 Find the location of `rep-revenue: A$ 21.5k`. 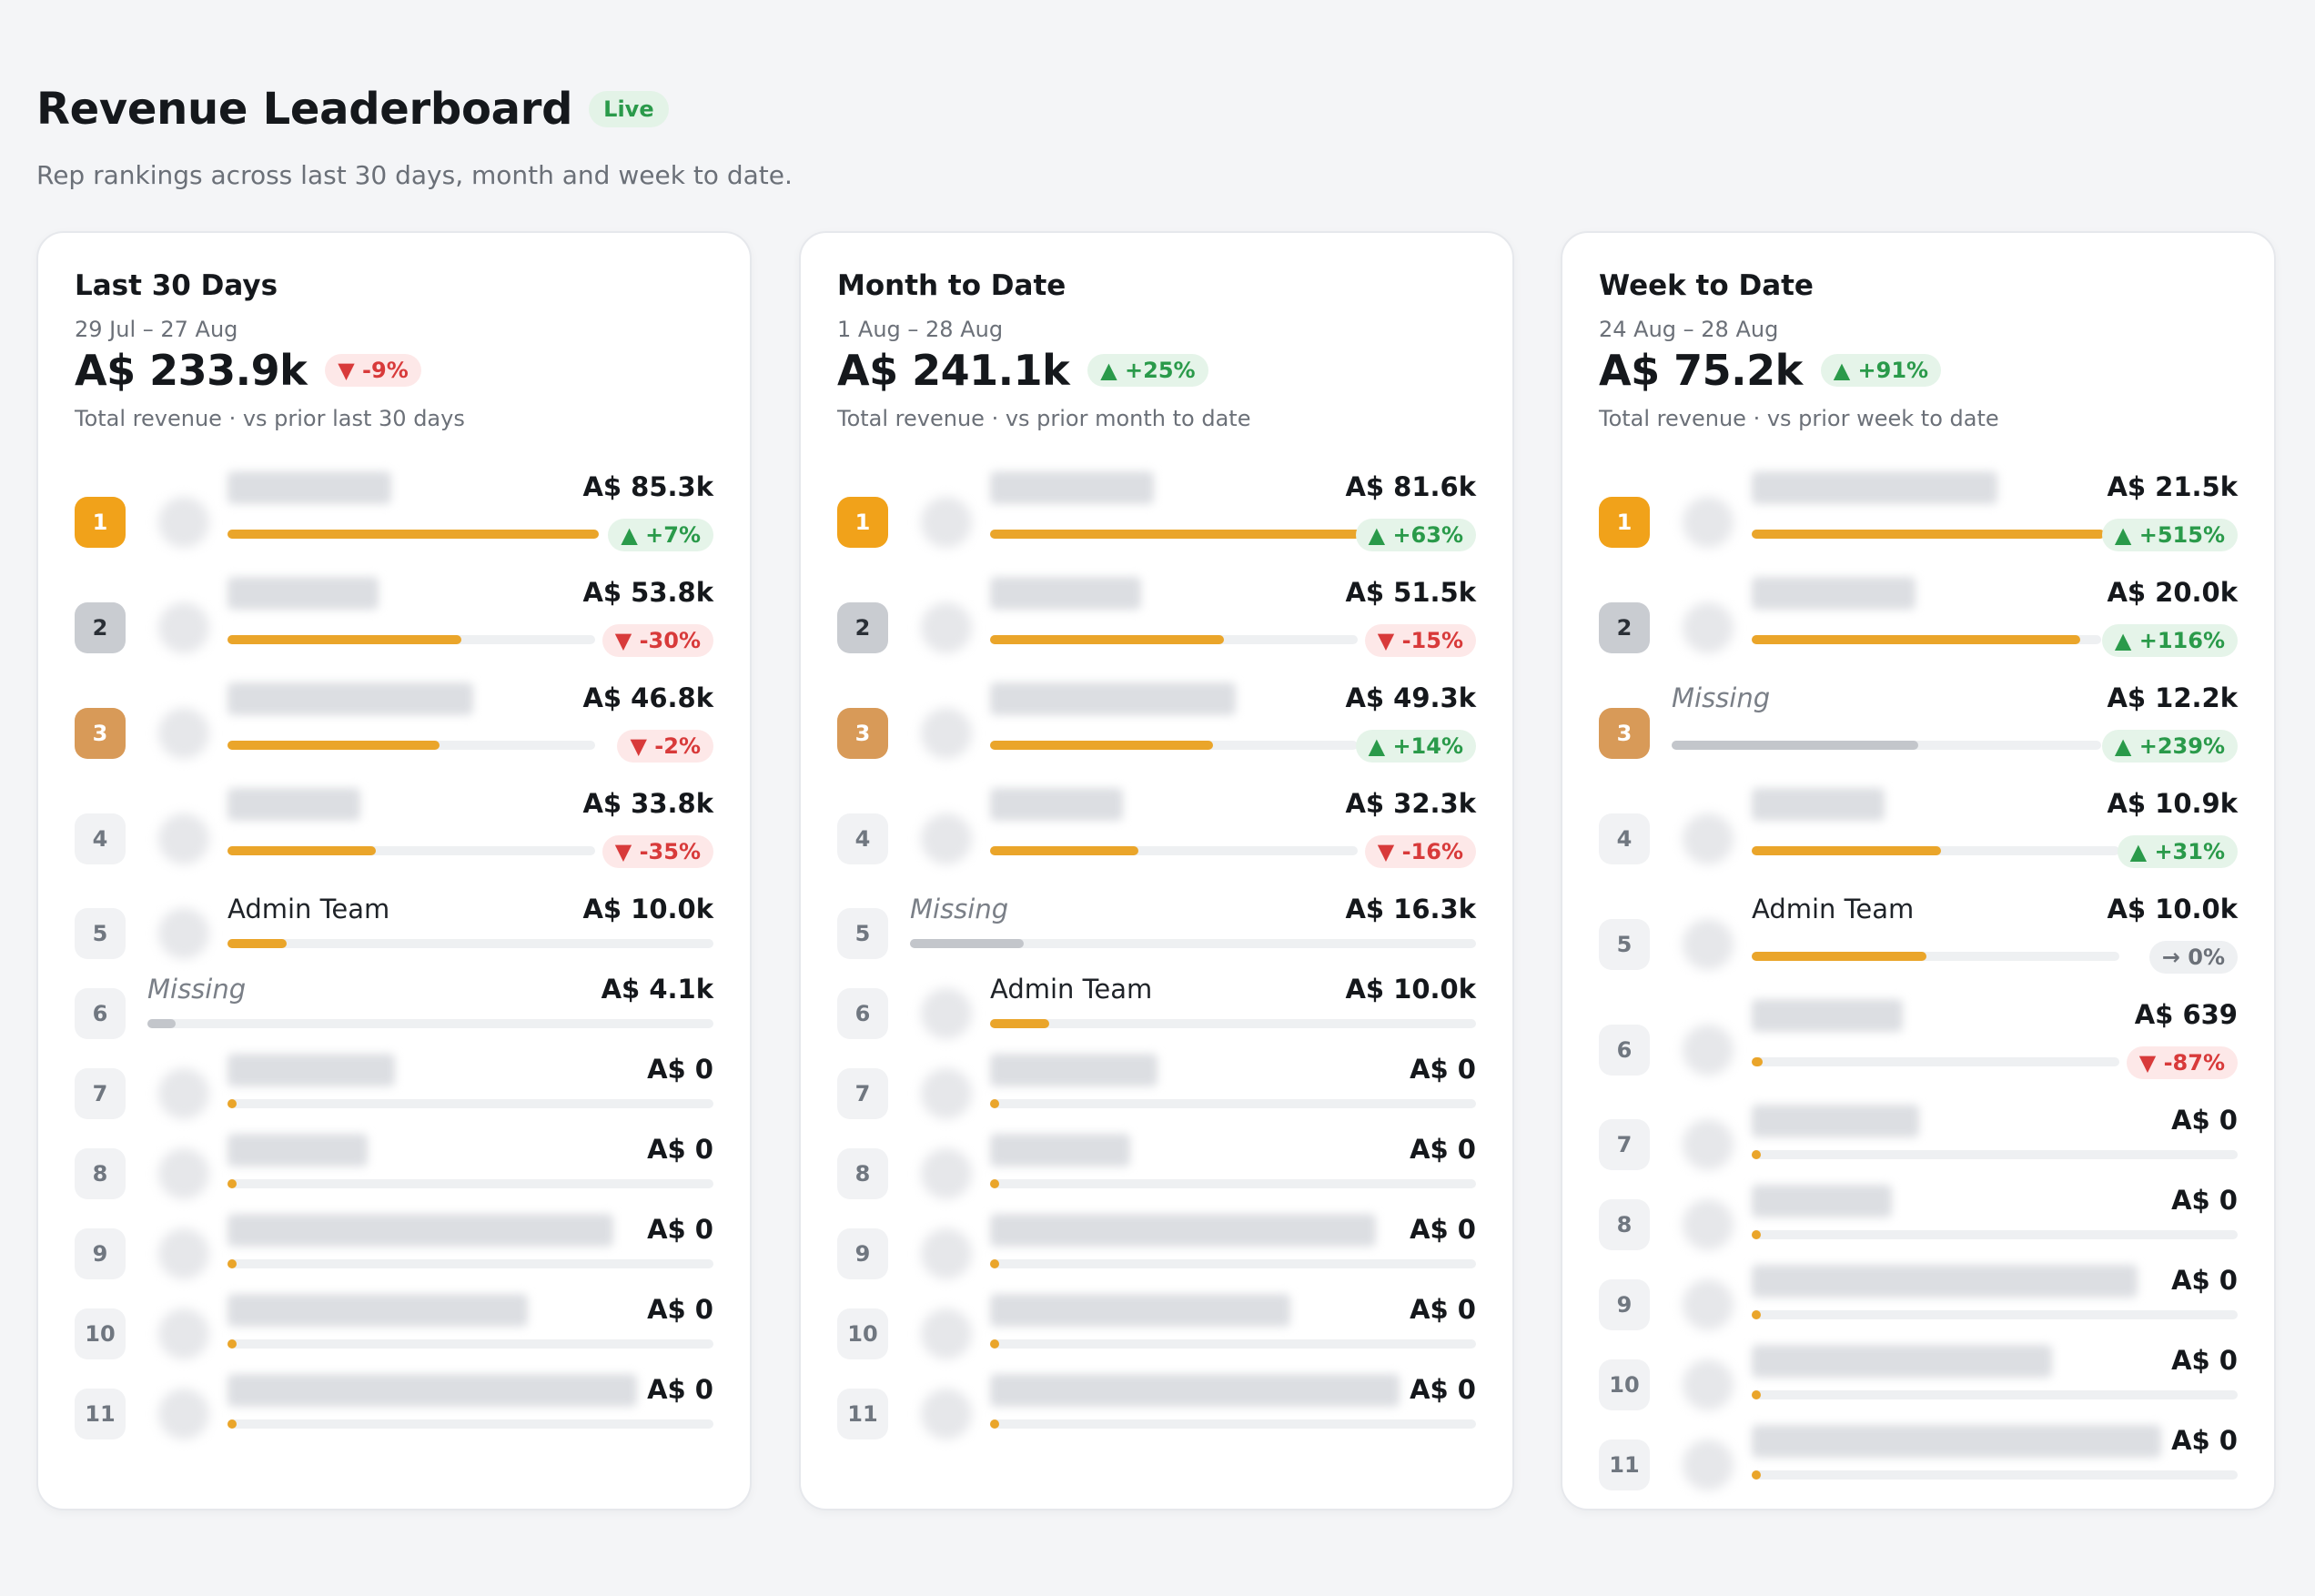

rep-revenue: A$ 21.5k is located at coordinates (2172, 486).